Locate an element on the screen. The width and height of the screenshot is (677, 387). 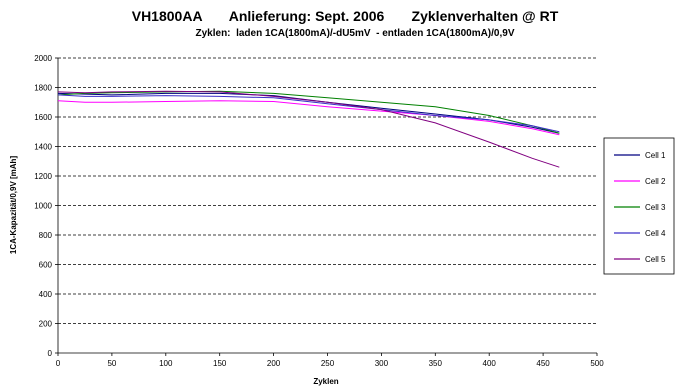
x-tick-label: 0 is located at coordinates (58, 363).